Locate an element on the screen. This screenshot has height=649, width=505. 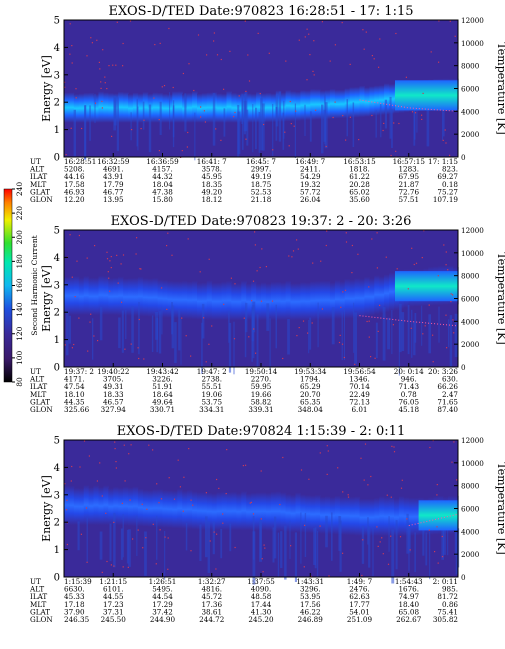
ephem-value-alt: 4157. is located at coordinates (162, 169).